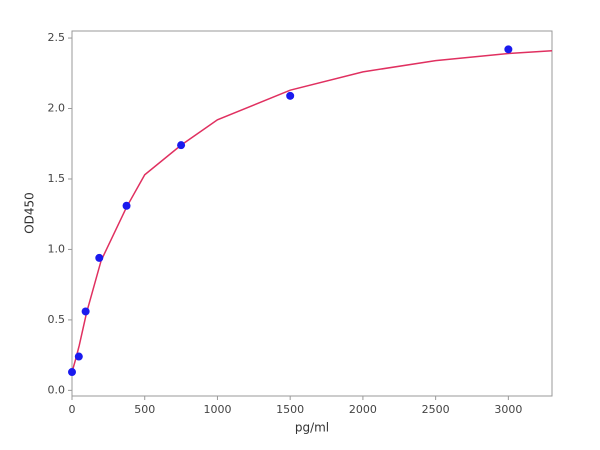  What do you see at coordinates (57, 37) in the screenshot?
I see `y-tick-label: 2.5` at bounding box center [57, 37].